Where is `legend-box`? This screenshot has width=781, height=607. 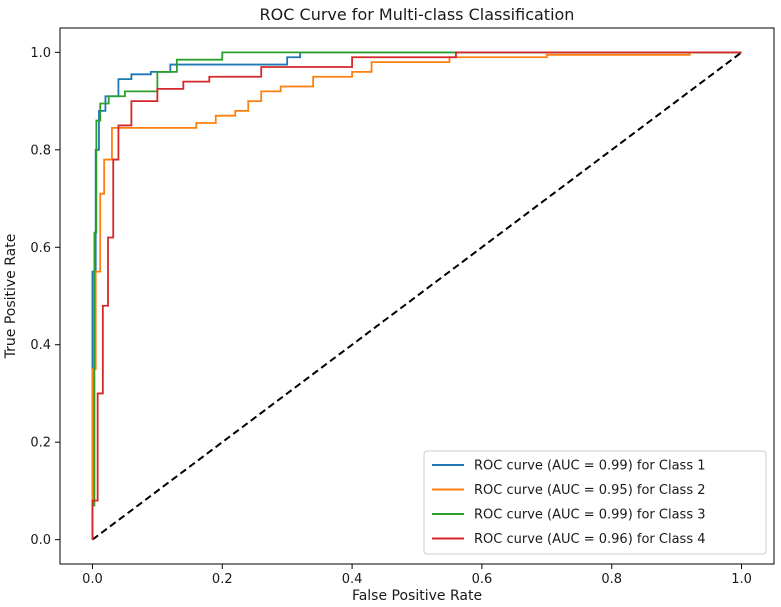
legend-box is located at coordinates (595, 502).